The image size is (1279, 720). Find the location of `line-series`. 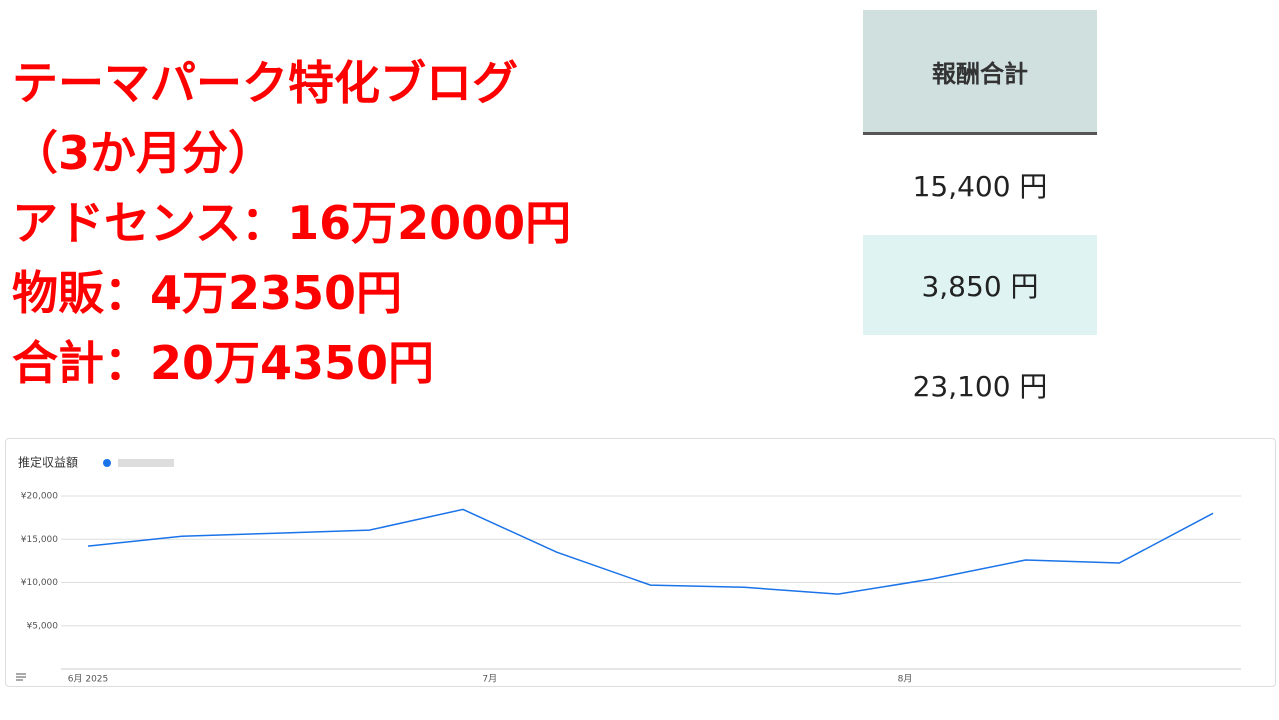

line-series is located at coordinates (650, 551).